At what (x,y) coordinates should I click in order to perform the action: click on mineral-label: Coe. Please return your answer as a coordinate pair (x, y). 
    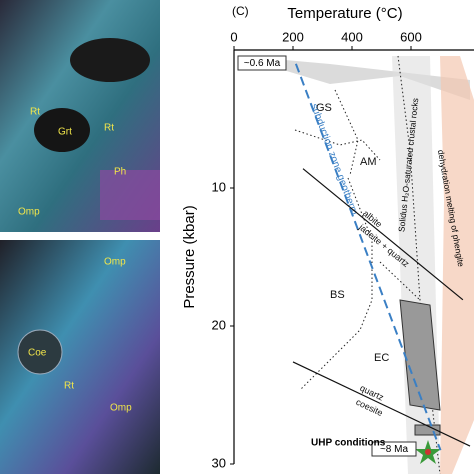
    Looking at the image, I should click on (37, 353).